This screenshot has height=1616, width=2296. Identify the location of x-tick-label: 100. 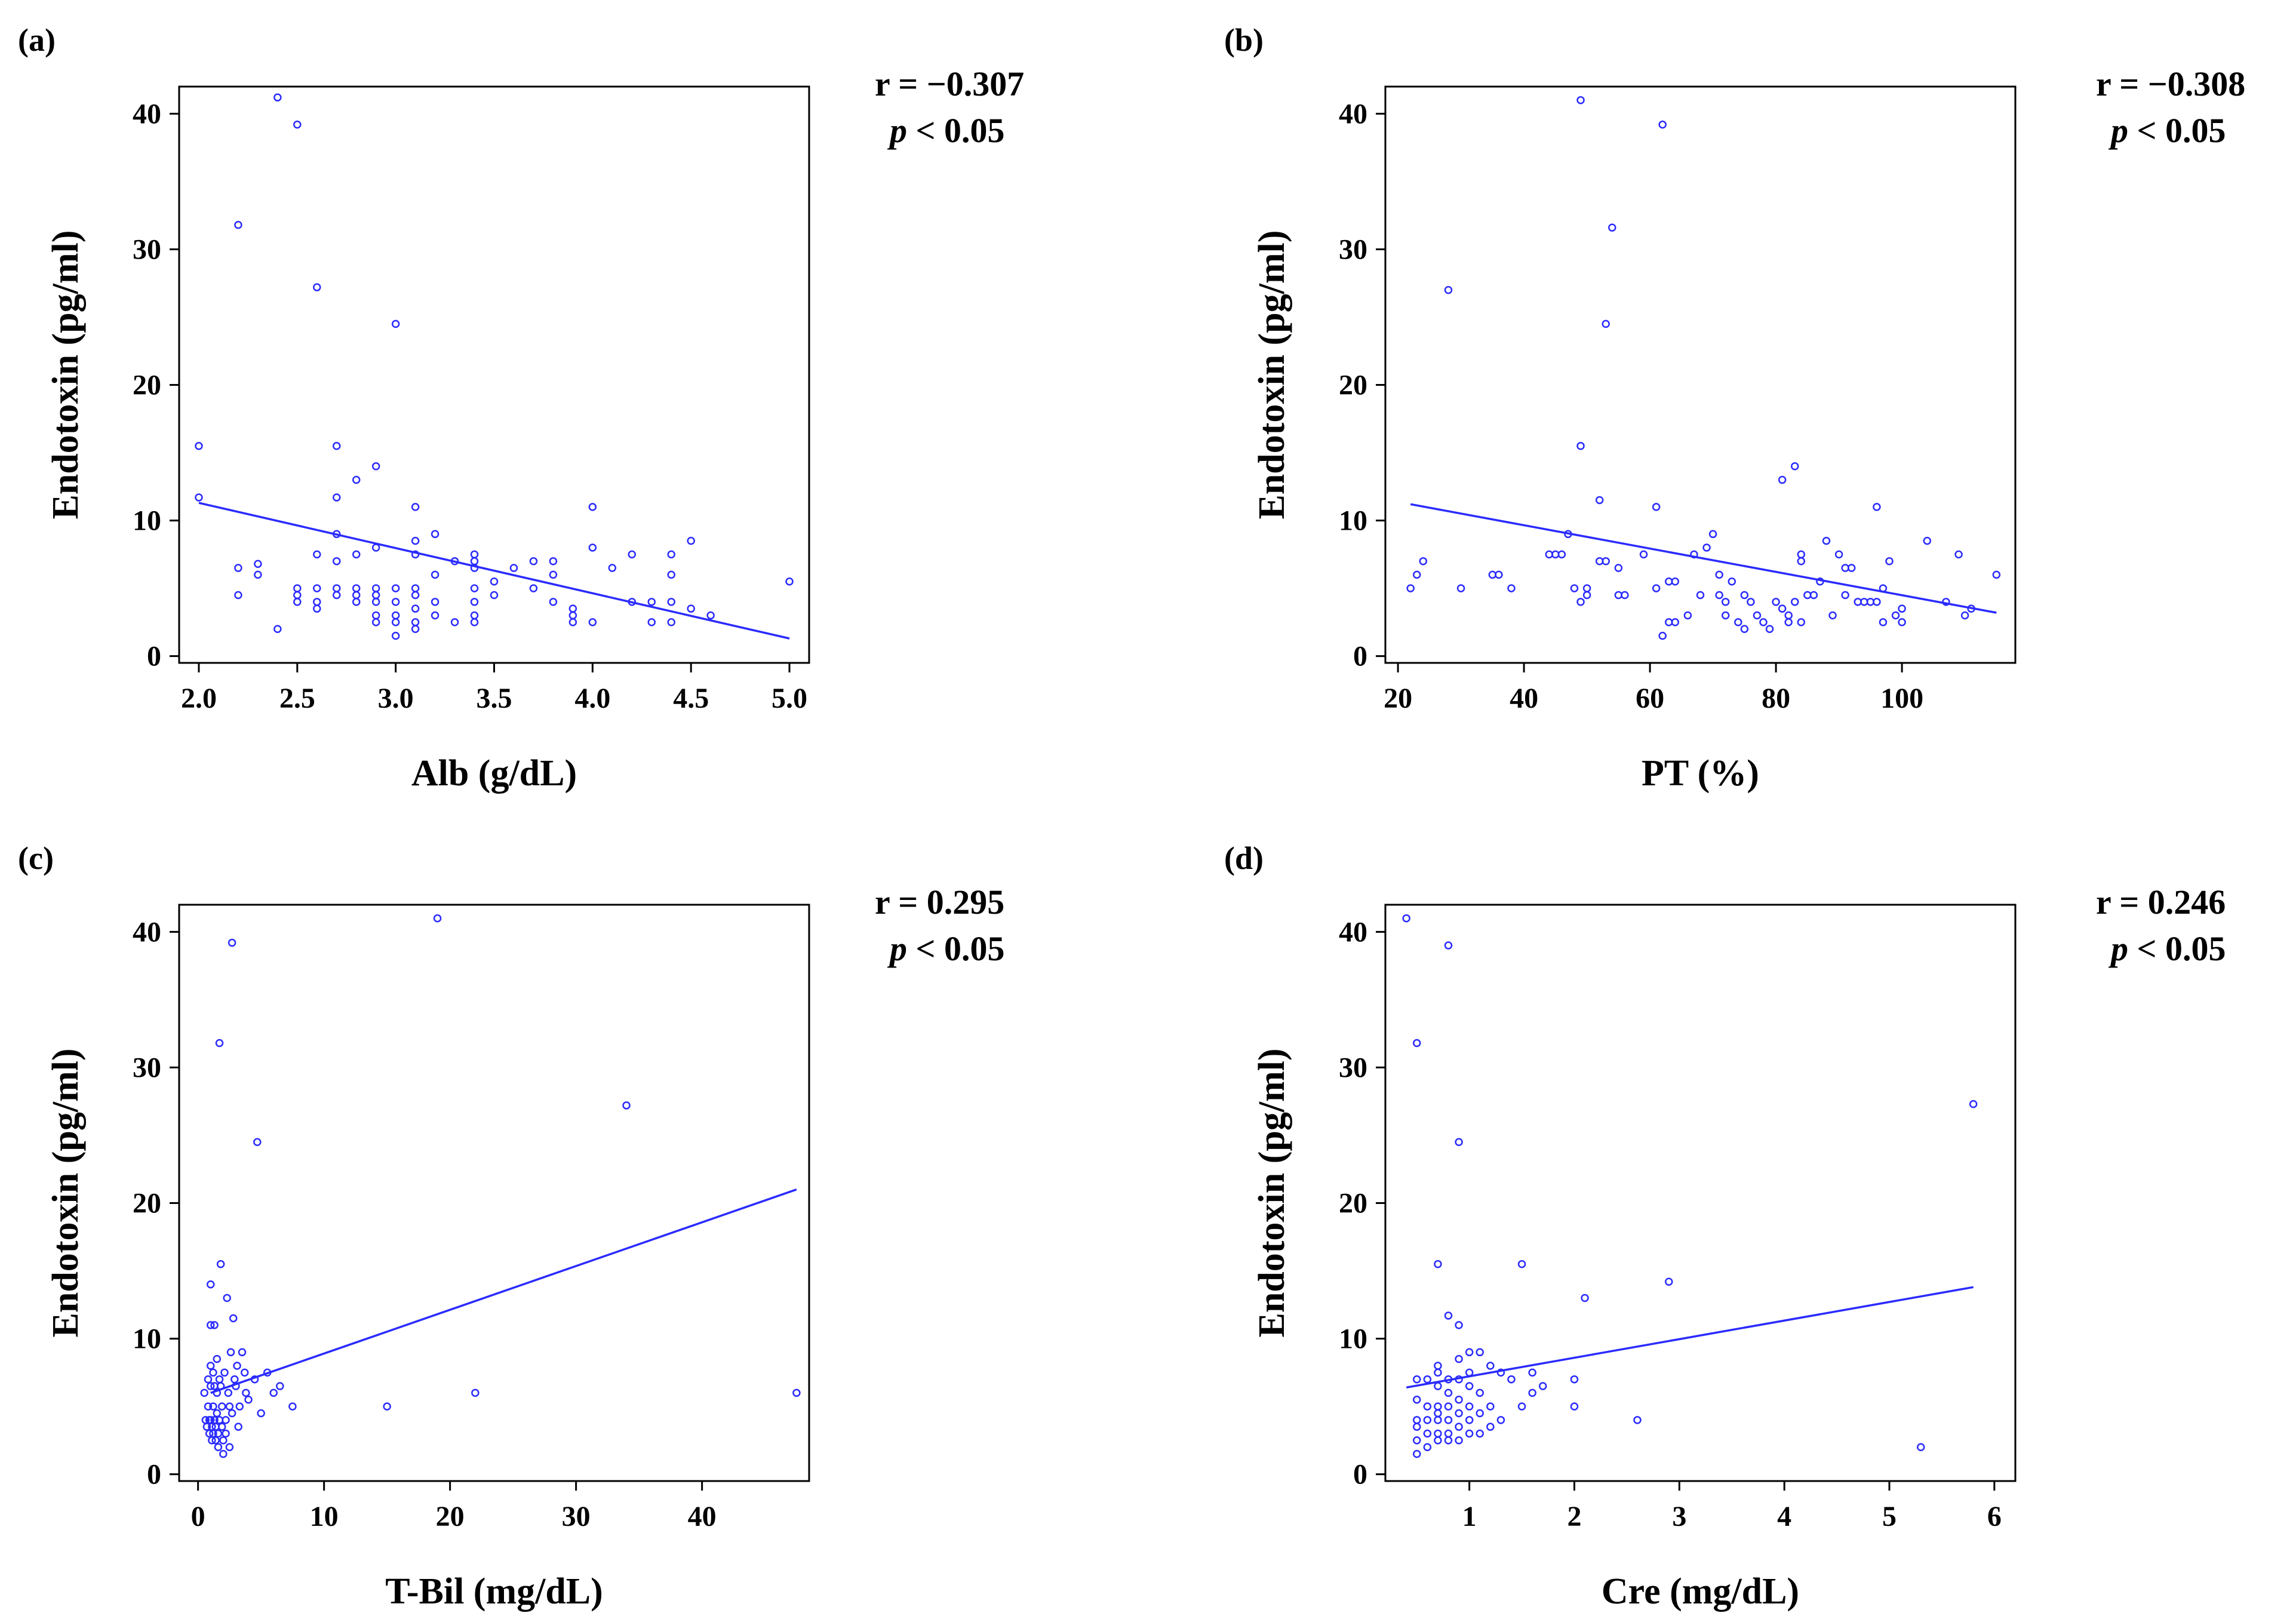
(1902, 698).